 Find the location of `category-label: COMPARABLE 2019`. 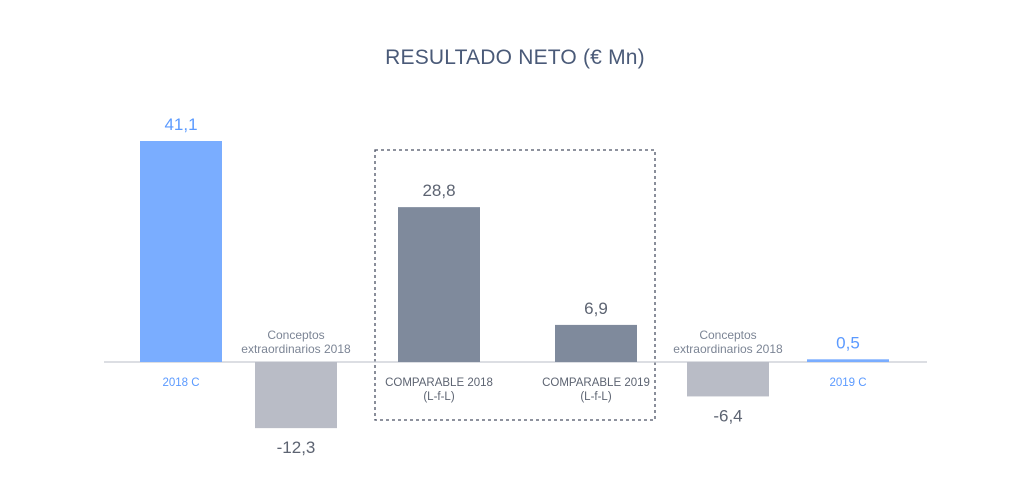

category-label: COMPARABLE 2019 is located at coordinates (596, 383).